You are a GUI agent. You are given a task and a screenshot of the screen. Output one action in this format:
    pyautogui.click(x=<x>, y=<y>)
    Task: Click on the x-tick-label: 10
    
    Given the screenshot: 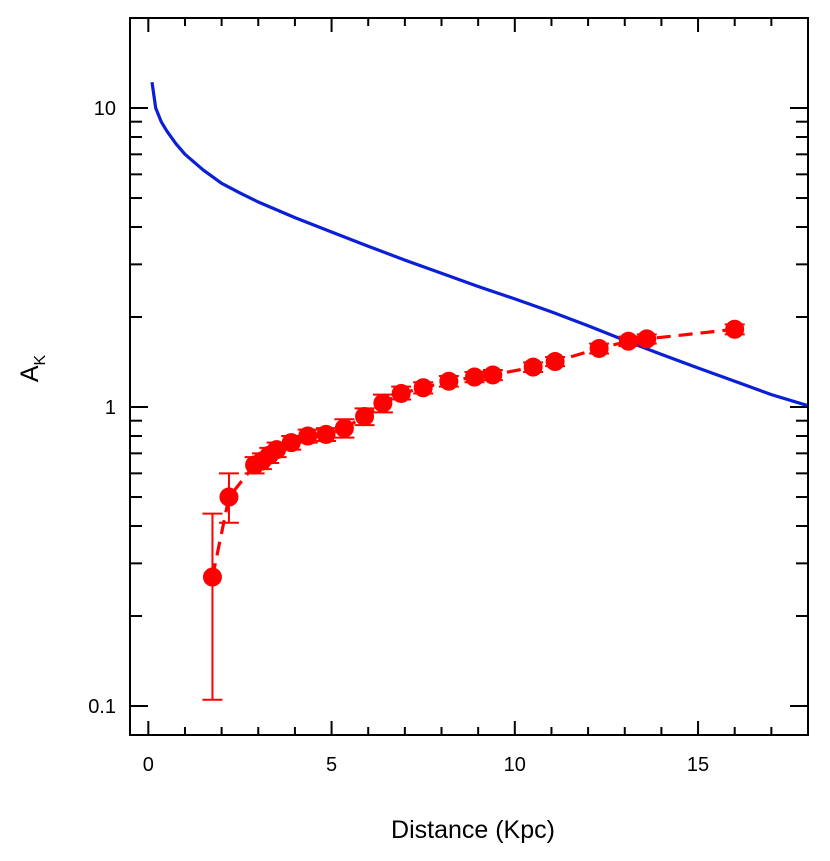 What is the action you would take?
    pyautogui.click(x=515, y=765)
    